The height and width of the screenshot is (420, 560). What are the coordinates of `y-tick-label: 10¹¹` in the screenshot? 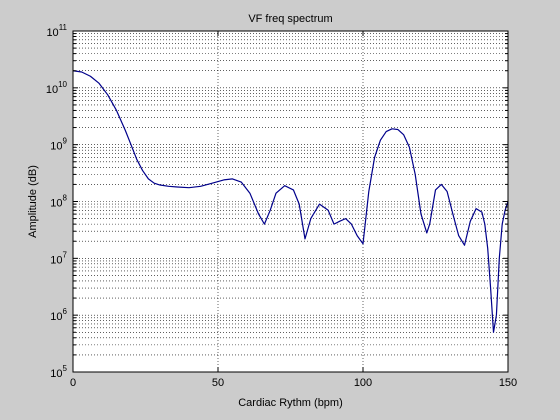 It's located at (56, 31).